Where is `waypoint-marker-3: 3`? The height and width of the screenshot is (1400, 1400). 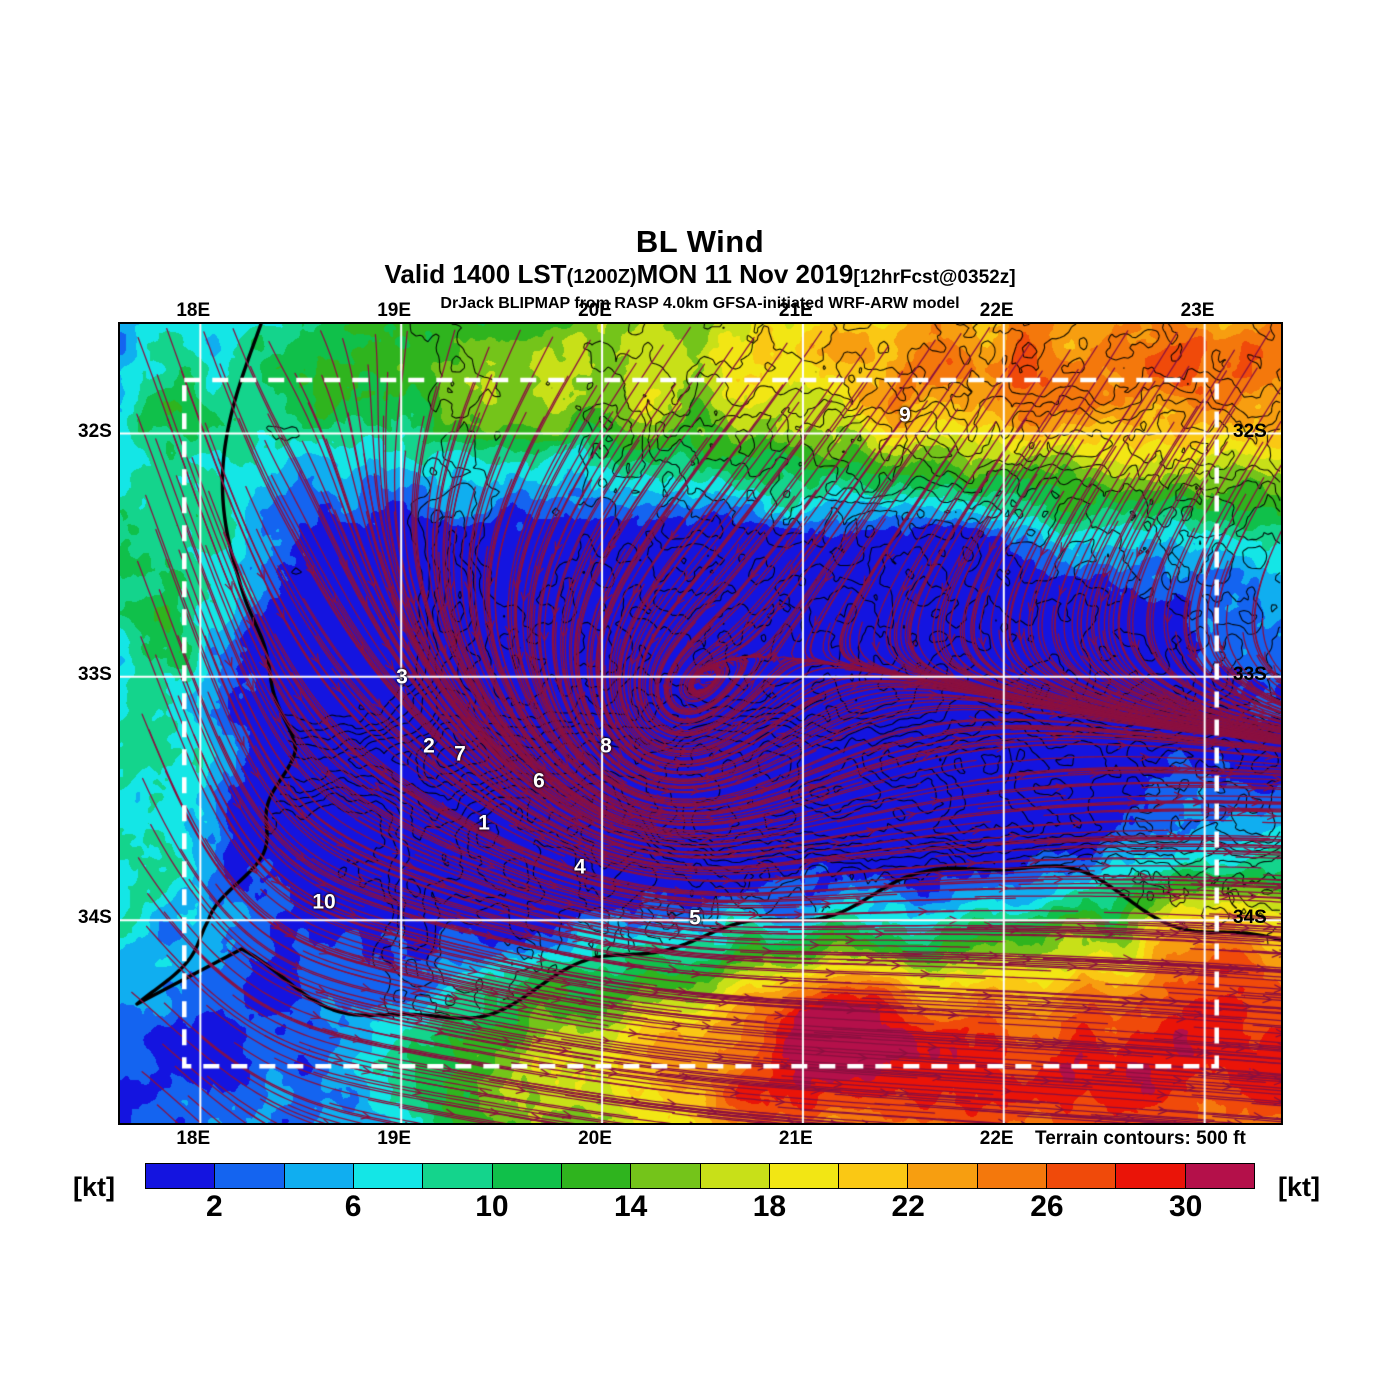
waypoint-marker-3: 3 is located at coordinates (402, 677).